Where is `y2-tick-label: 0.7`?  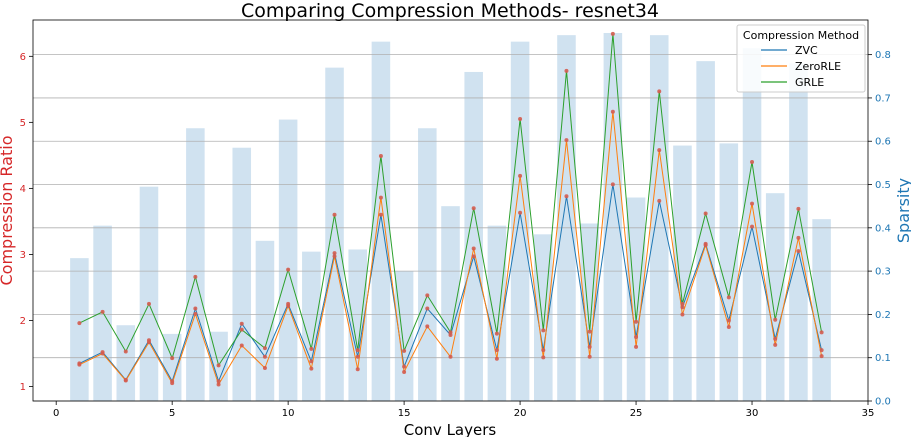 y2-tick-label: 0.7 is located at coordinates (883, 98).